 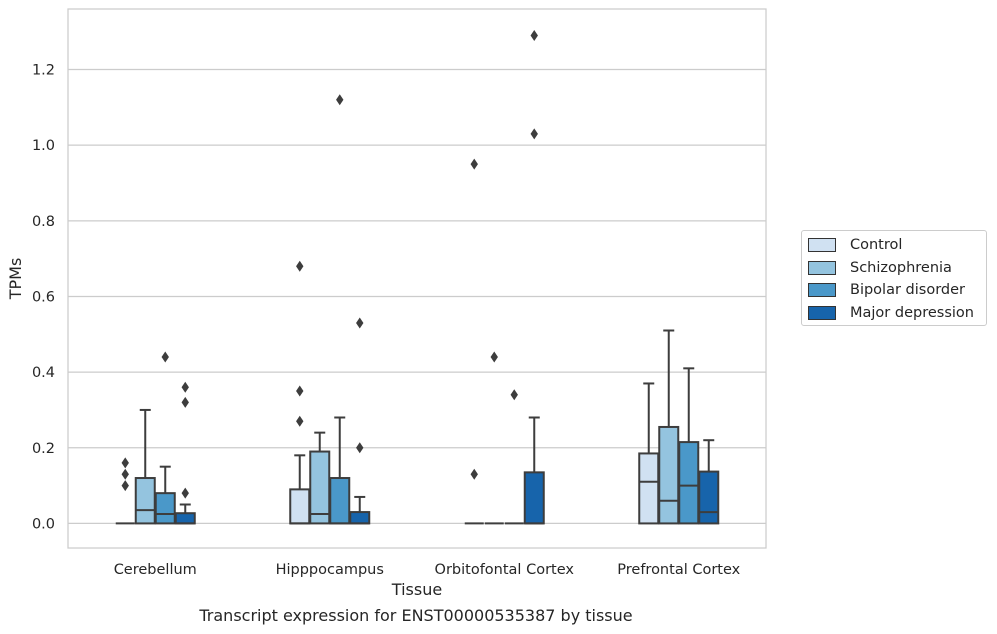 What do you see at coordinates (907, 290) in the screenshot?
I see `legend-label: Bipolar disorder` at bounding box center [907, 290].